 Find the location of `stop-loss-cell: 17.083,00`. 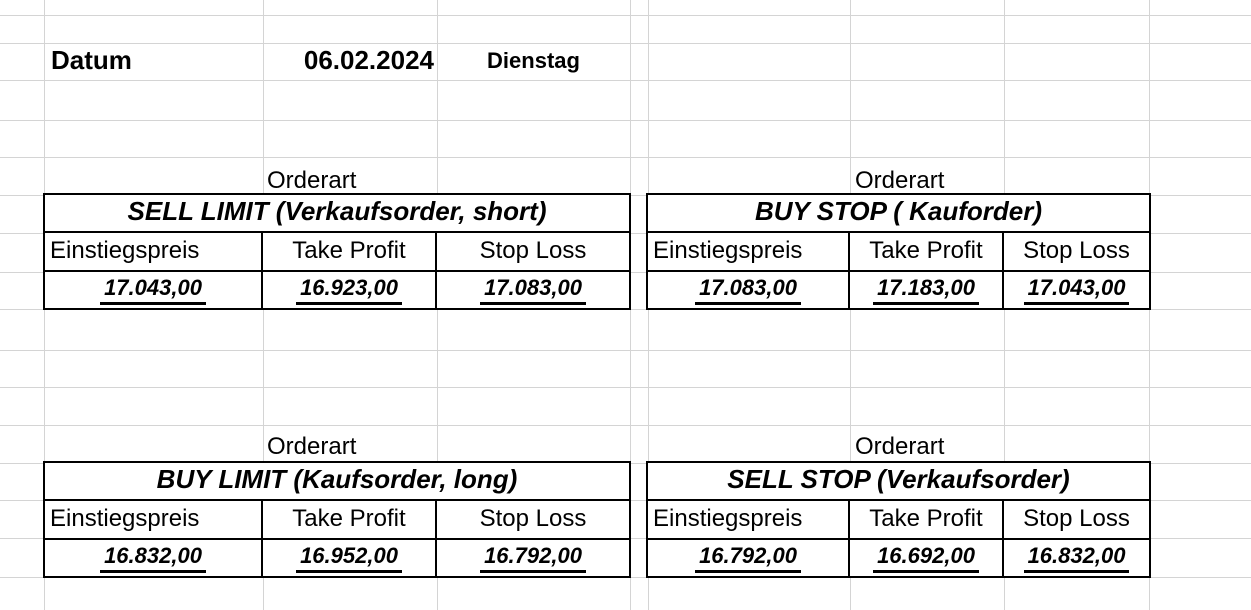

stop-loss-cell: 17.083,00 is located at coordinates (533, 290).